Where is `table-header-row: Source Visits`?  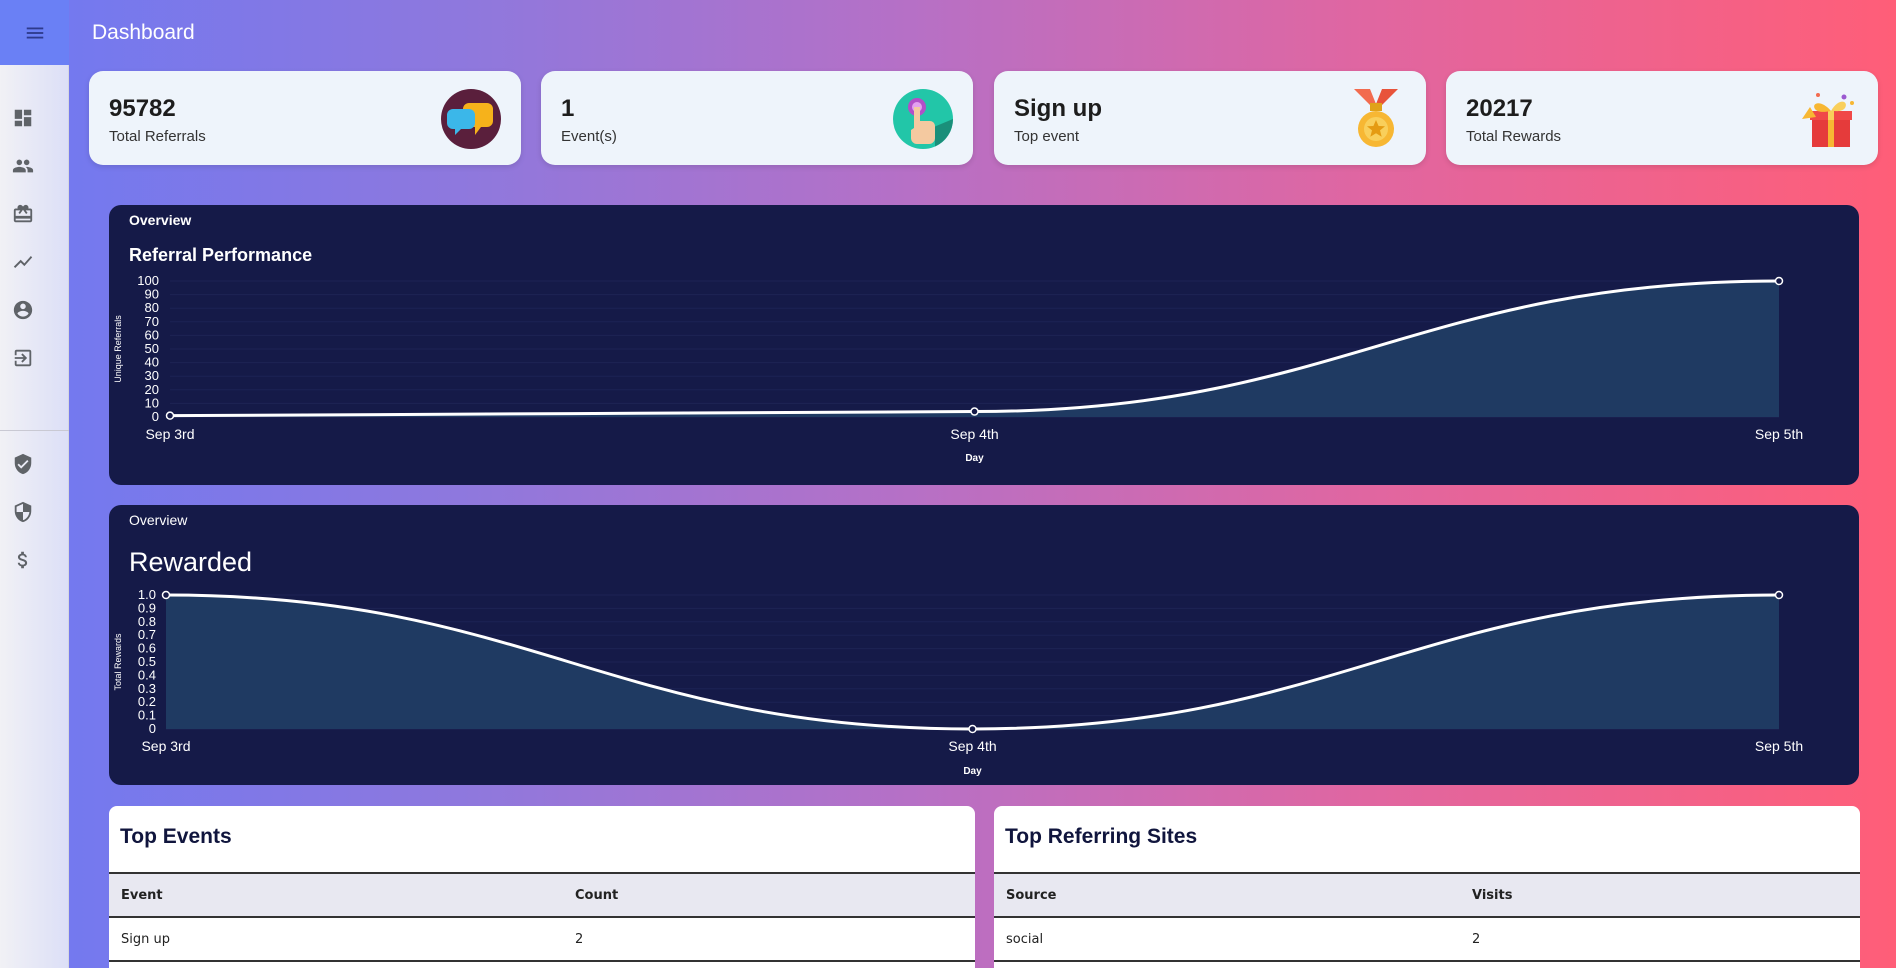
table-header-row: Source Visits is located at coordinates (1427, 895).